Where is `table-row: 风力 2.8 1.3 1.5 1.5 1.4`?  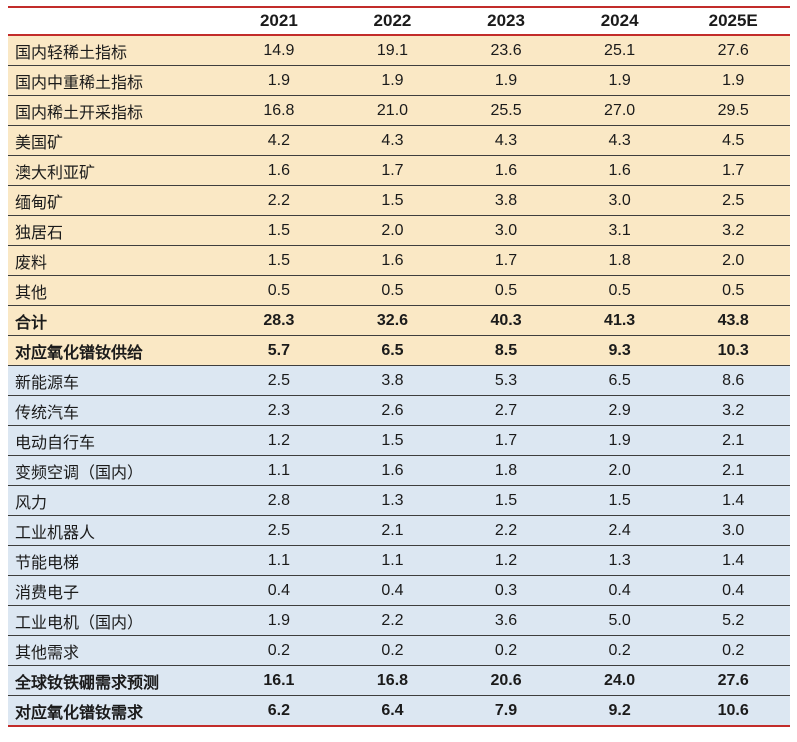 table-row: 风力 2.8 1.3 1.5 1.5 1.4 is located at coordinates (399, 500).